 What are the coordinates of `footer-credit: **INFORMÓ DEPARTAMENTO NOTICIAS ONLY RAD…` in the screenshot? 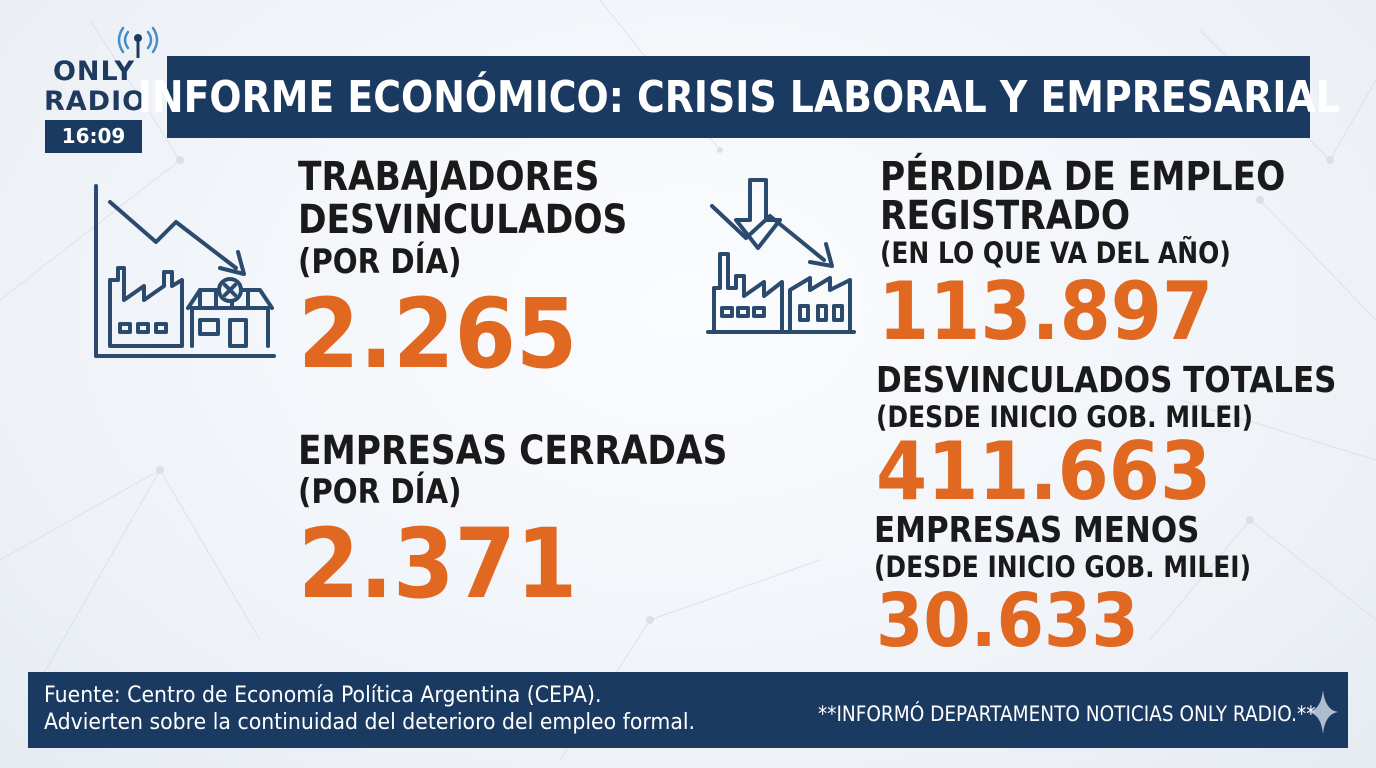 It's located at (1067, 714).